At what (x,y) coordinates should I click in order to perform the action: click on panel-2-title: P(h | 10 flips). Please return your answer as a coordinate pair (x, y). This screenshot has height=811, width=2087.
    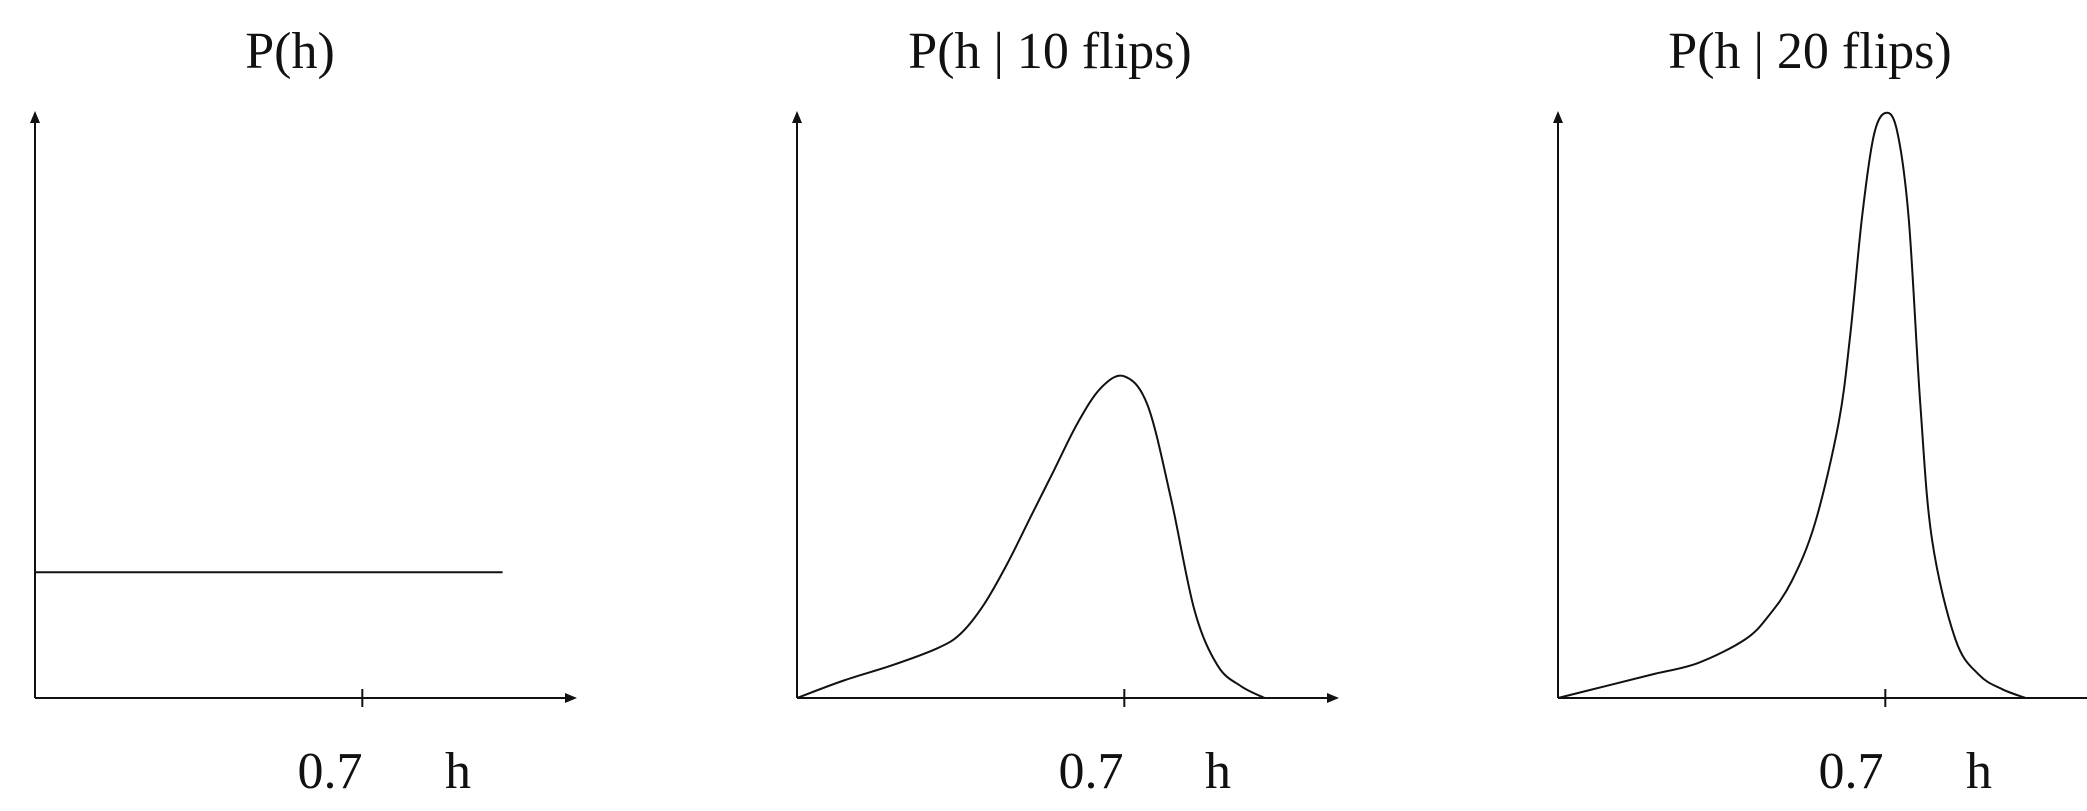
    Looking at the image, I should click on (1050, 51).